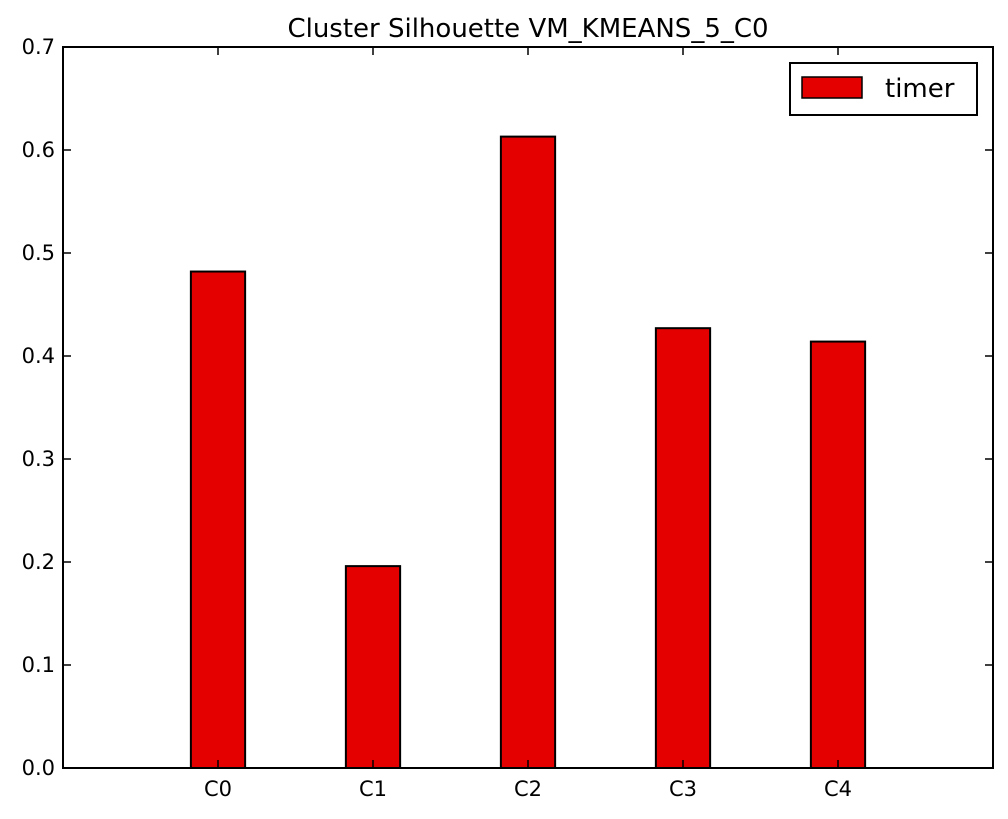  Describe the element at coordinates (683, 548) in the screenshot. I see `bar-c3` at that location.